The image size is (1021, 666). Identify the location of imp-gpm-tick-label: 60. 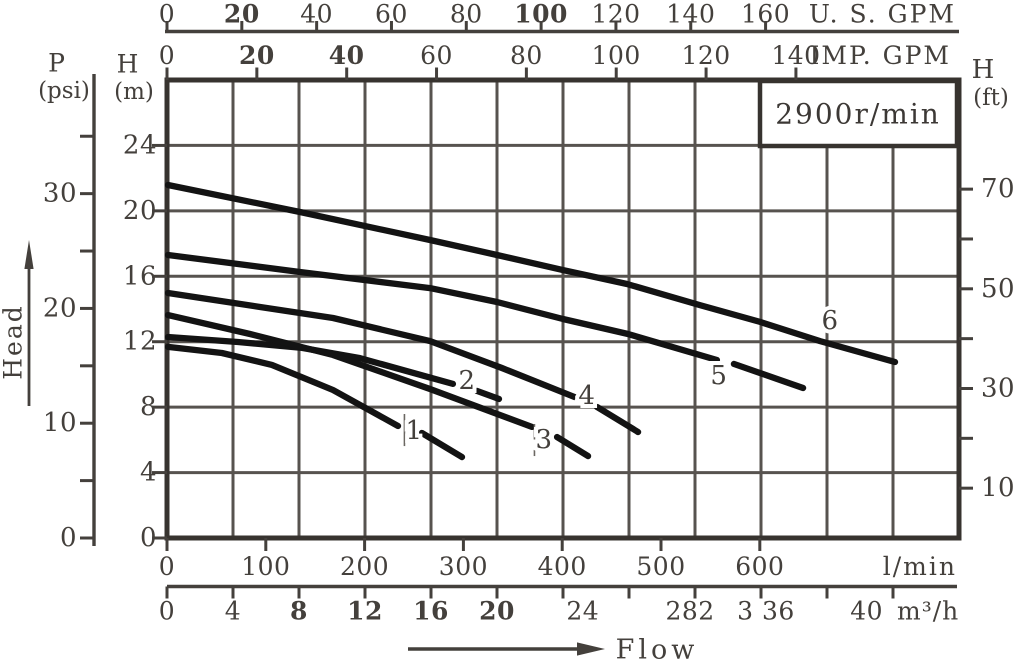
(436, 55).